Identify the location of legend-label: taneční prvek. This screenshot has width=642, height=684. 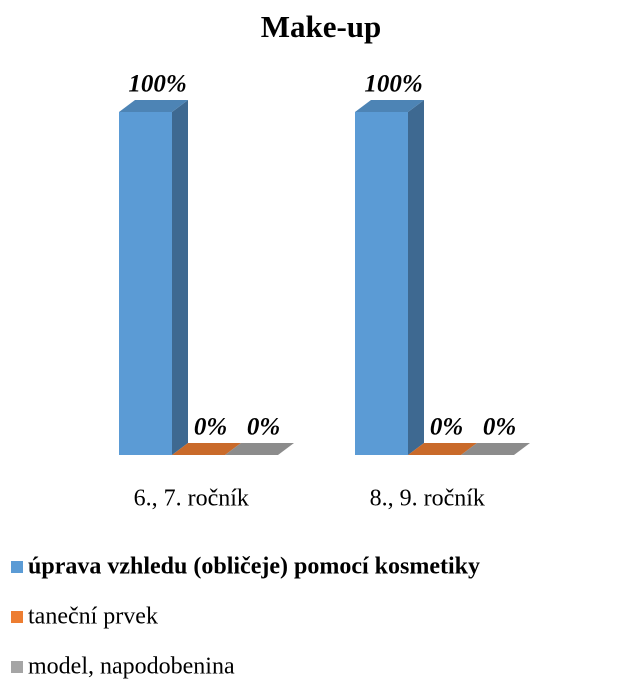
(93, 617).